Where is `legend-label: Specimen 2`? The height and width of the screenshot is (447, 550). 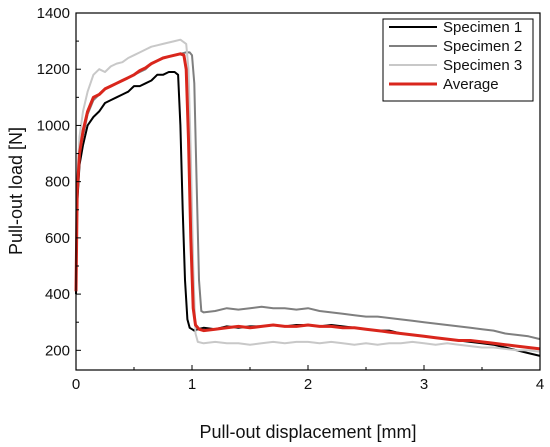
legend-label: Specimen 2 is located at coordinates (482, 46).